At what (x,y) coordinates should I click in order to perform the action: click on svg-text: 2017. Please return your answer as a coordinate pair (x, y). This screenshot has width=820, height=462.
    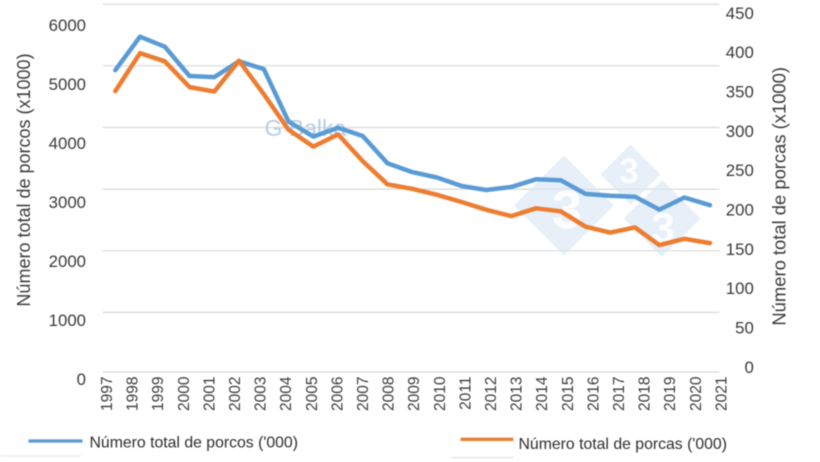
    Looking at the image, I should click on (619, 394).